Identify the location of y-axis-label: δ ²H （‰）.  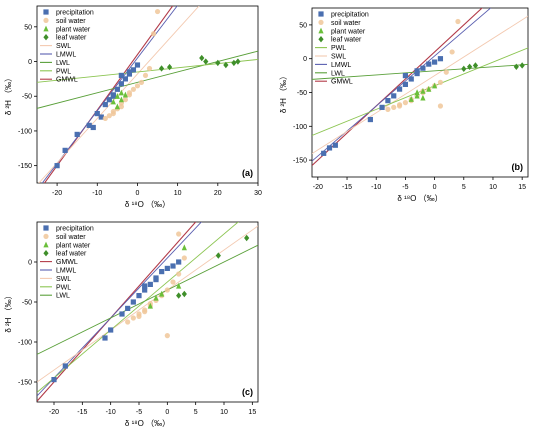
(283, 92).